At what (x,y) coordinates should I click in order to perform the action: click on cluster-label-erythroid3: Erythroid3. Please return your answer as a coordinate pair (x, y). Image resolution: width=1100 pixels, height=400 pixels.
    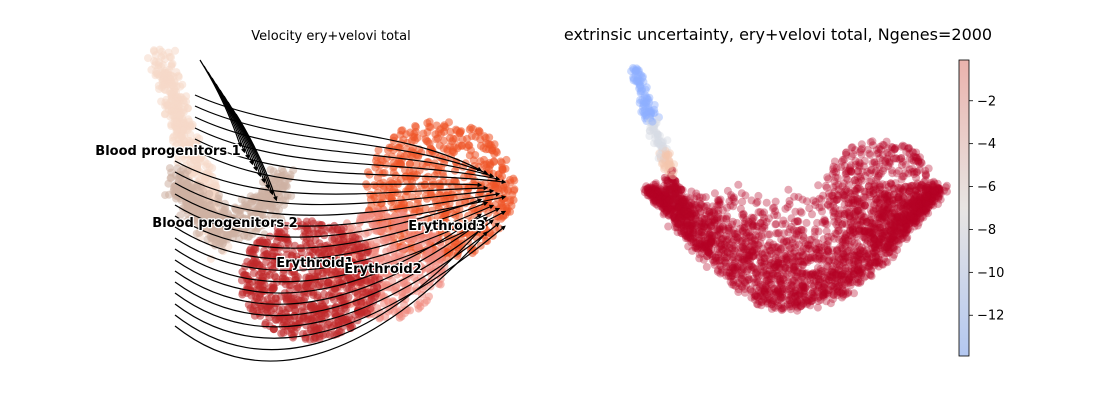
    Looking at the image, I should click on (446, 226).